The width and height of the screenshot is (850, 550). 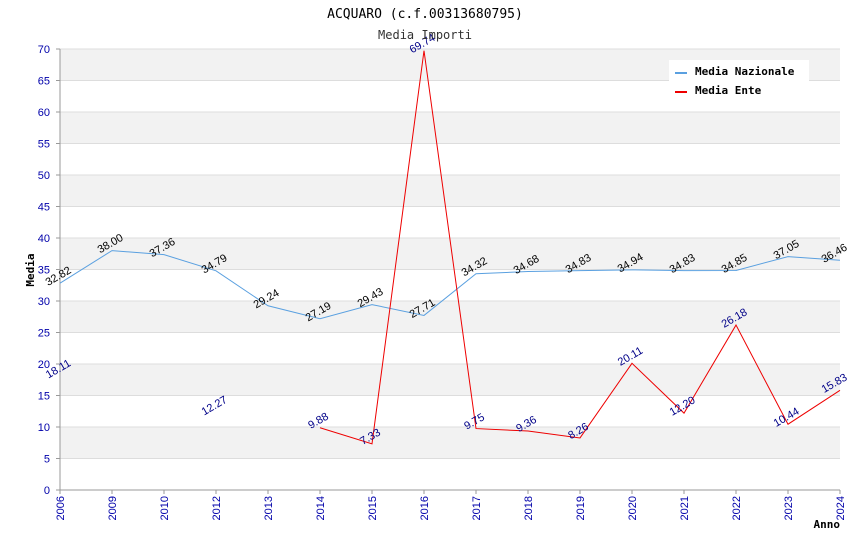 What do you see at coordinates (450, 285) in the screenshot?
I see `series-line-nazionale` at bounding box center [450, 285].